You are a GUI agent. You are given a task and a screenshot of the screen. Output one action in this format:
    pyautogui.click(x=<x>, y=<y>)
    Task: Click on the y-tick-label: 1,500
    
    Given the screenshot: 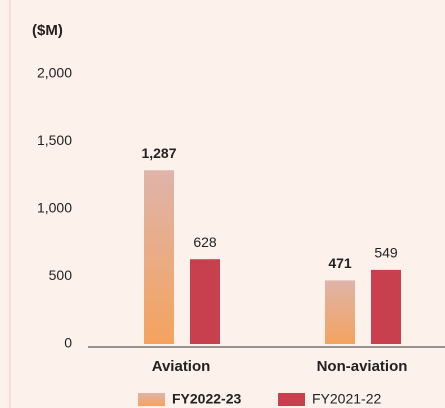 What is the action you would take?
    pyautogui.click(x=54, y=140)
    